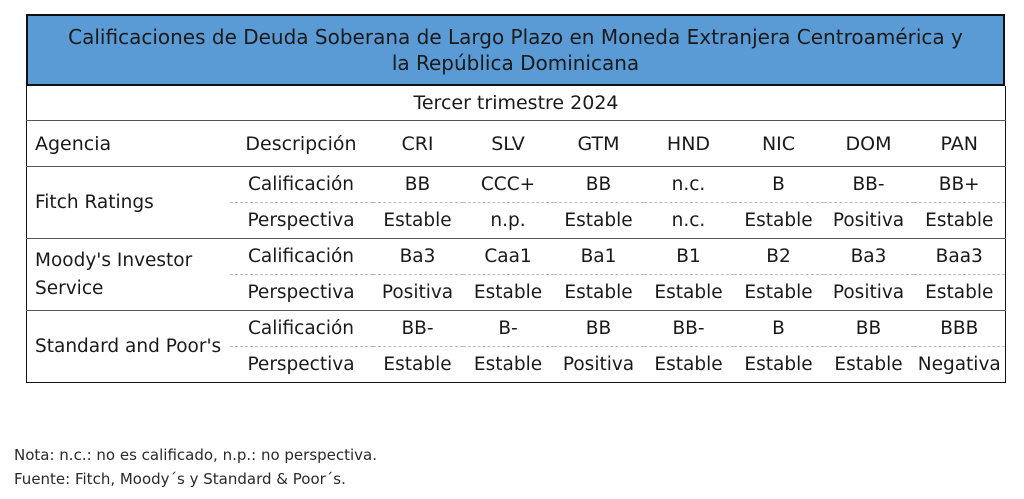 This screenshot has width=1024, height=499. What do you see at coordinates (417, 143) in the screenshot?
I see `header-country: CRI` at bounding box center [417, 143].